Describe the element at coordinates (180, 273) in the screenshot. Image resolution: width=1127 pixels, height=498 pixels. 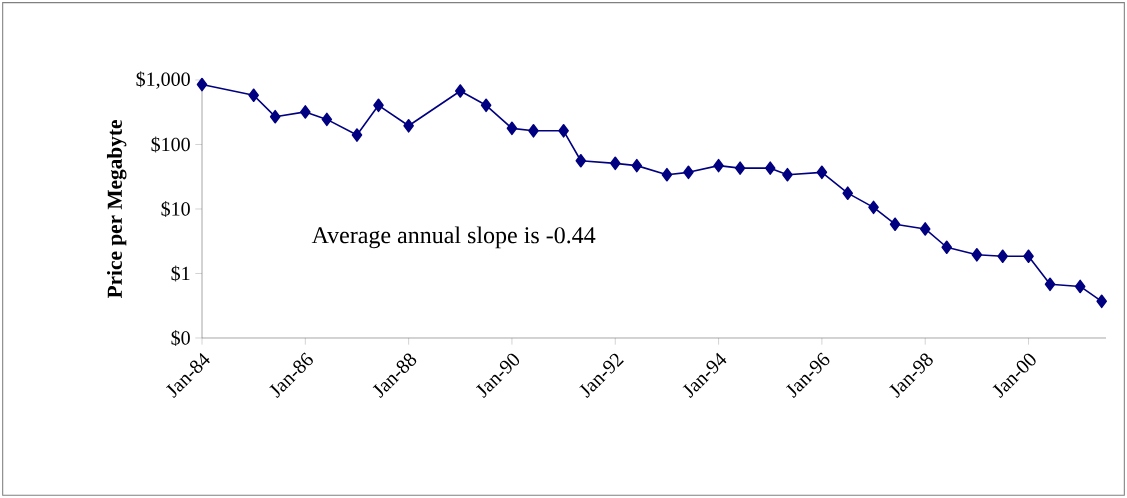
I see `y-tick-label: $1` at that location.